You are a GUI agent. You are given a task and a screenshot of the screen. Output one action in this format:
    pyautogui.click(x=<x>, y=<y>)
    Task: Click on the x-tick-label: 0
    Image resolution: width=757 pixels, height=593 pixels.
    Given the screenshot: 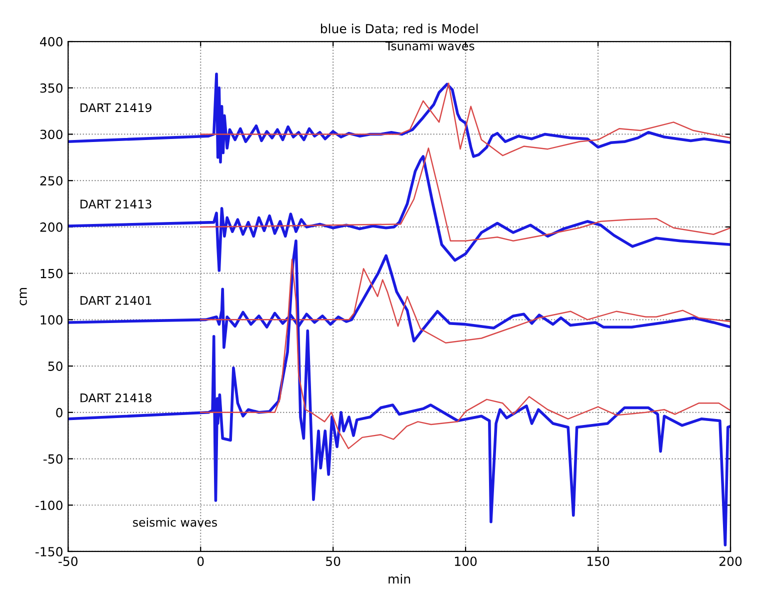 What is the action you would take?
    pyautogui.click(x=200, y=561)
    